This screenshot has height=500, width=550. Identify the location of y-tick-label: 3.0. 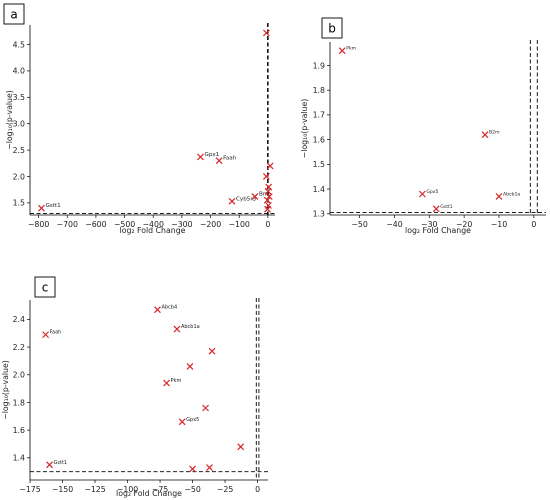
(19, 123).